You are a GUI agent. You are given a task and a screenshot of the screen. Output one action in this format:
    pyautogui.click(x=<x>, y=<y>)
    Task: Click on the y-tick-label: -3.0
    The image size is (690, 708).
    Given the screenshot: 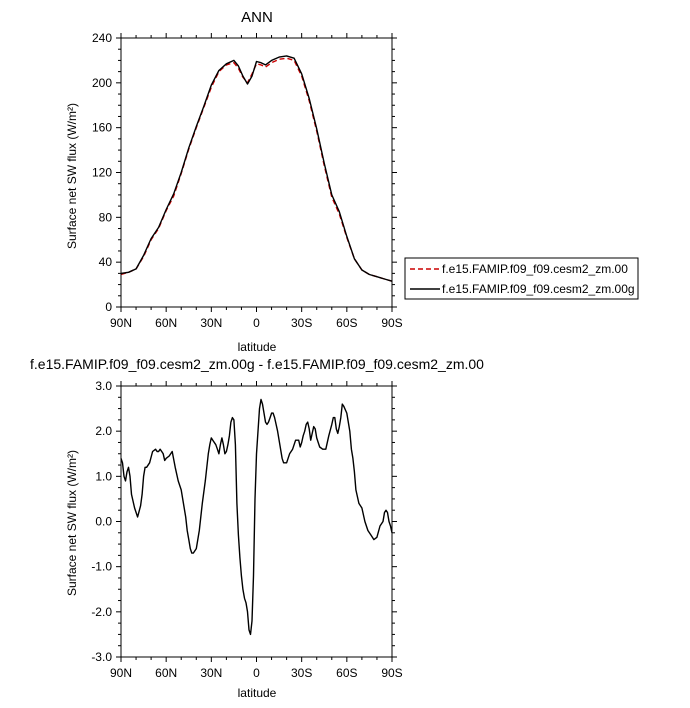 What is the action you would take?
    pyautogui.click(x=101, y=657)
    